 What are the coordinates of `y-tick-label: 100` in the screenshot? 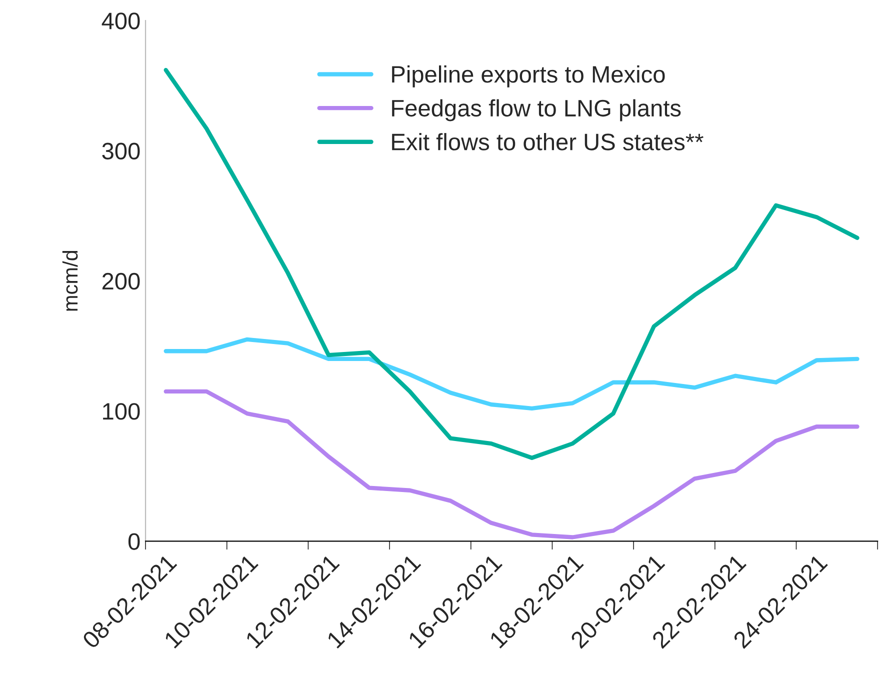 It's located at (121, 411).